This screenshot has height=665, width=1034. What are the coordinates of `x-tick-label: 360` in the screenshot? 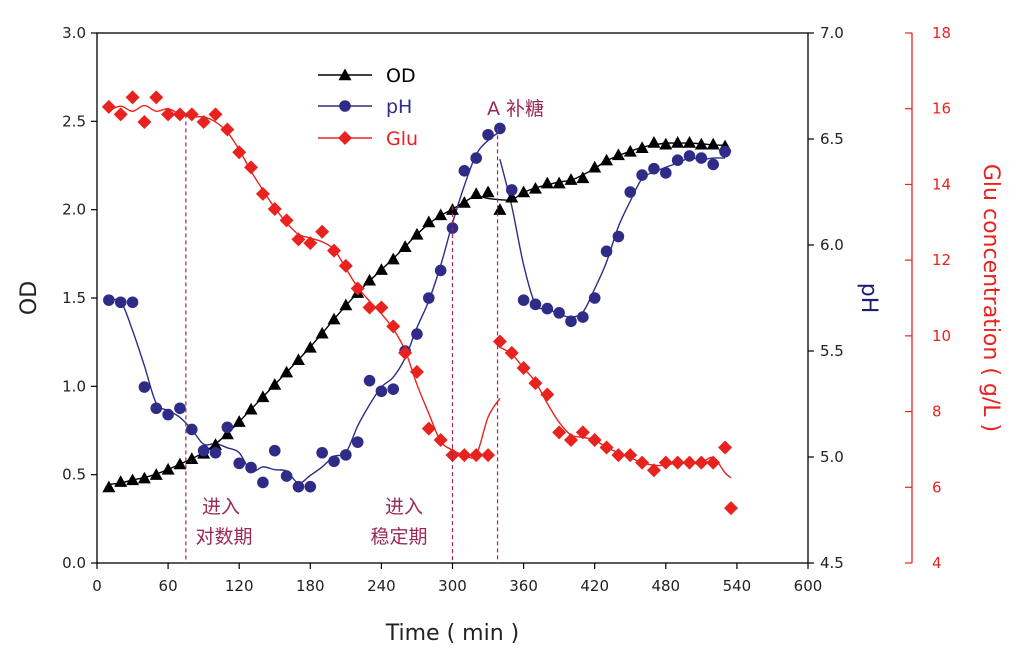 It's located at (523, 586).